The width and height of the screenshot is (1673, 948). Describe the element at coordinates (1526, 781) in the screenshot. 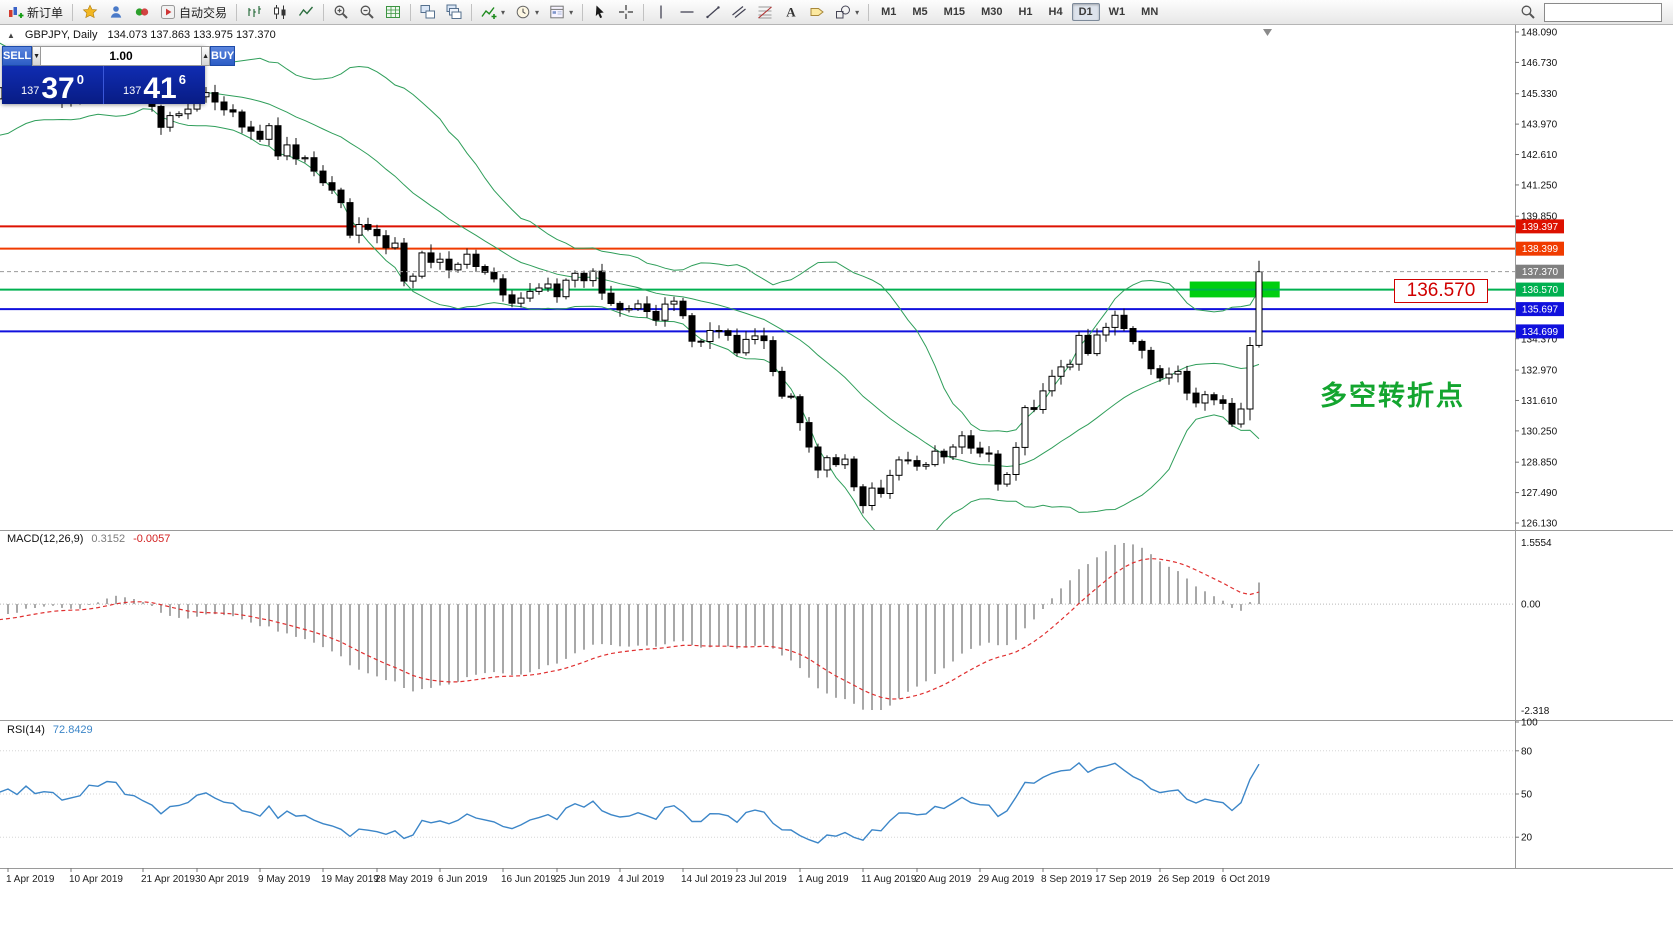

I see `rsi-axis: 100 80 50 20` at that location.